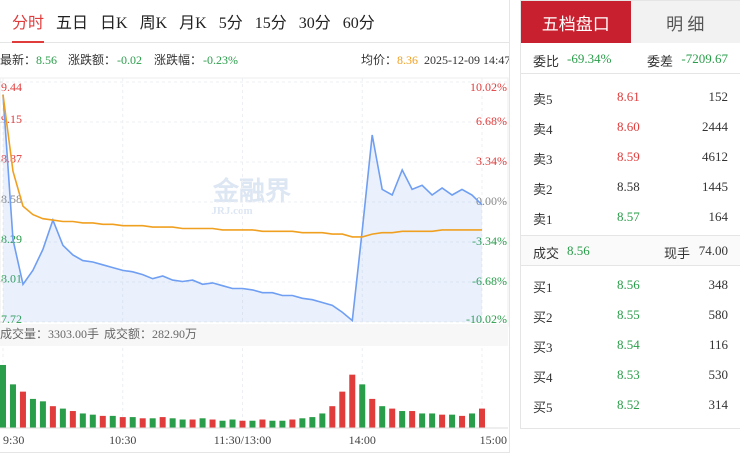  I want to click on period-tab: 五日, so click(72, 23).